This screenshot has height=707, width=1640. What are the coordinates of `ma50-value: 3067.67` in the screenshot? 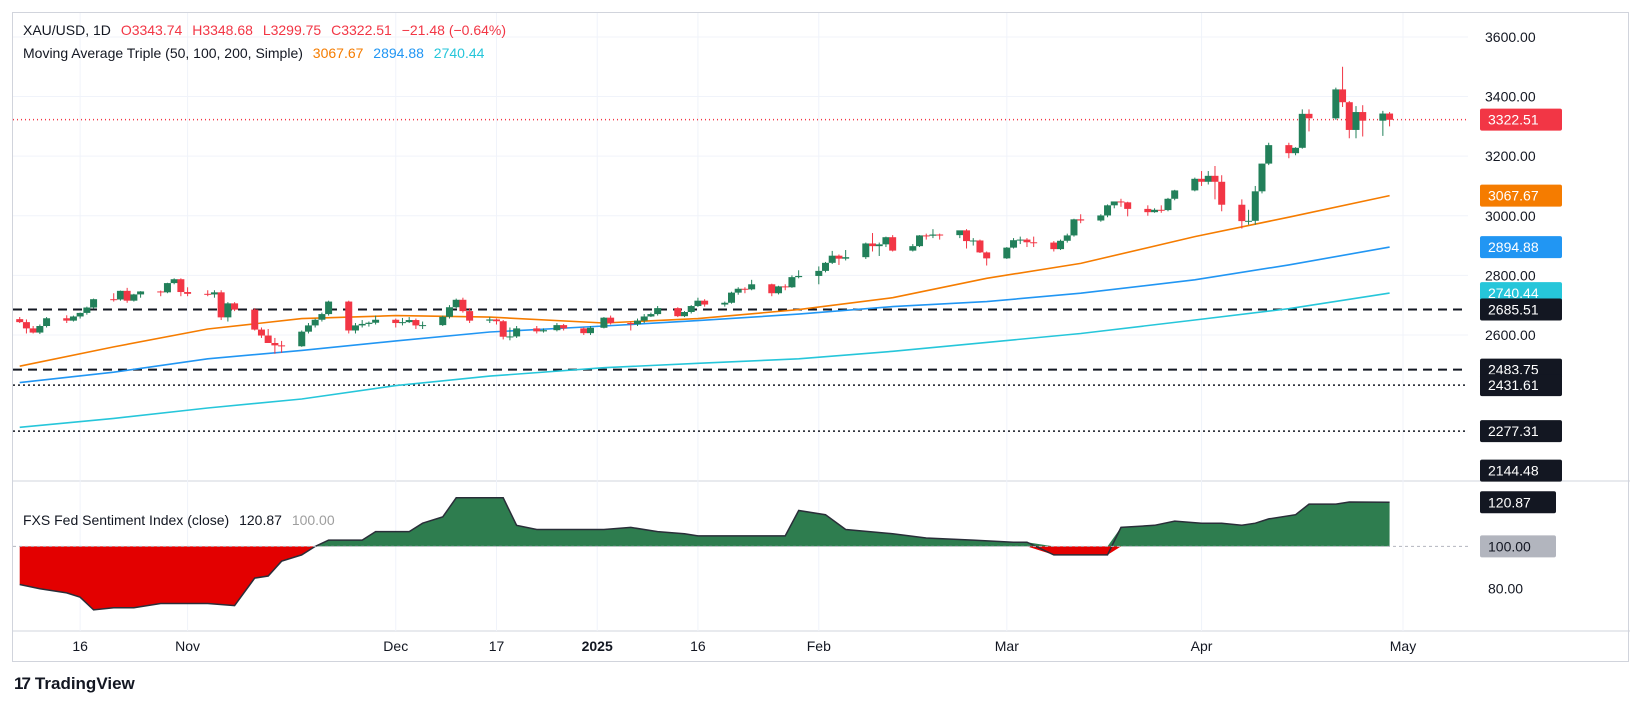 It's located at (338, 53).